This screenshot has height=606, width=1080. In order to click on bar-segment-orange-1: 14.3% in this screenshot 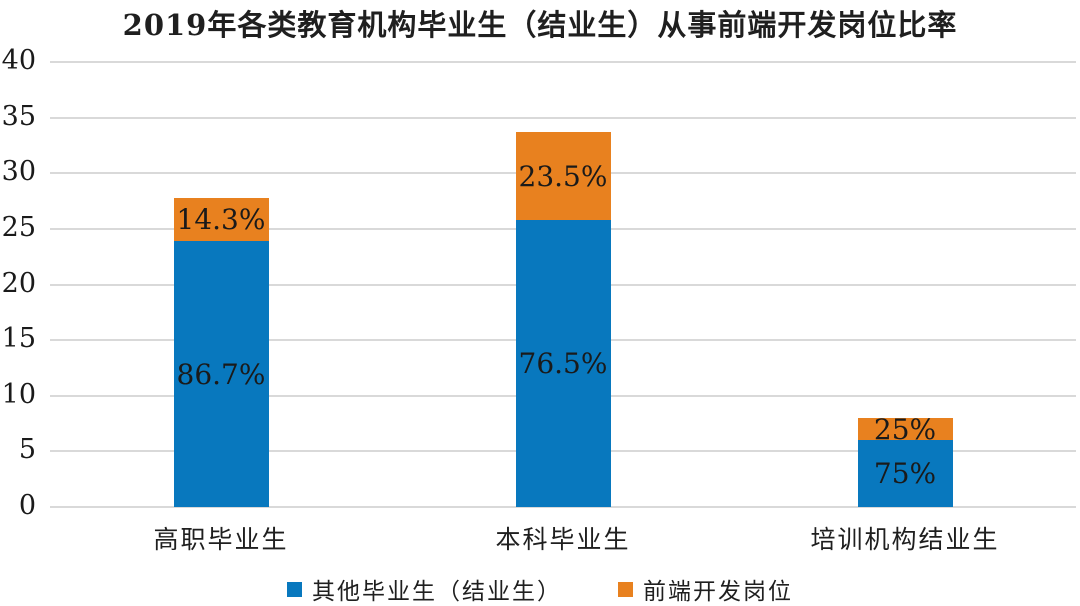, I will do `click(221, 219)`.